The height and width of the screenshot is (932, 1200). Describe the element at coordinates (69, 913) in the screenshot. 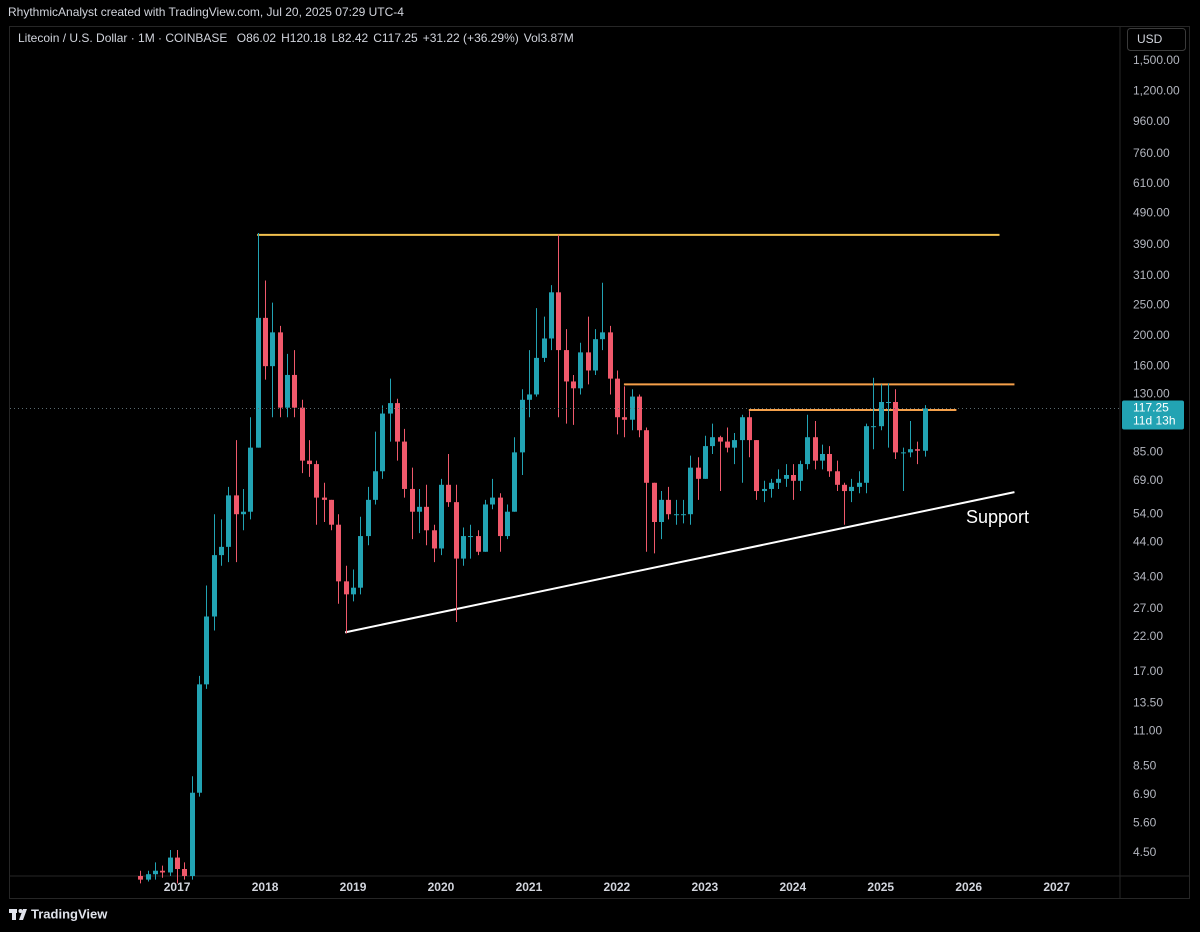

I see `footer-brand: TradingView` at that location.